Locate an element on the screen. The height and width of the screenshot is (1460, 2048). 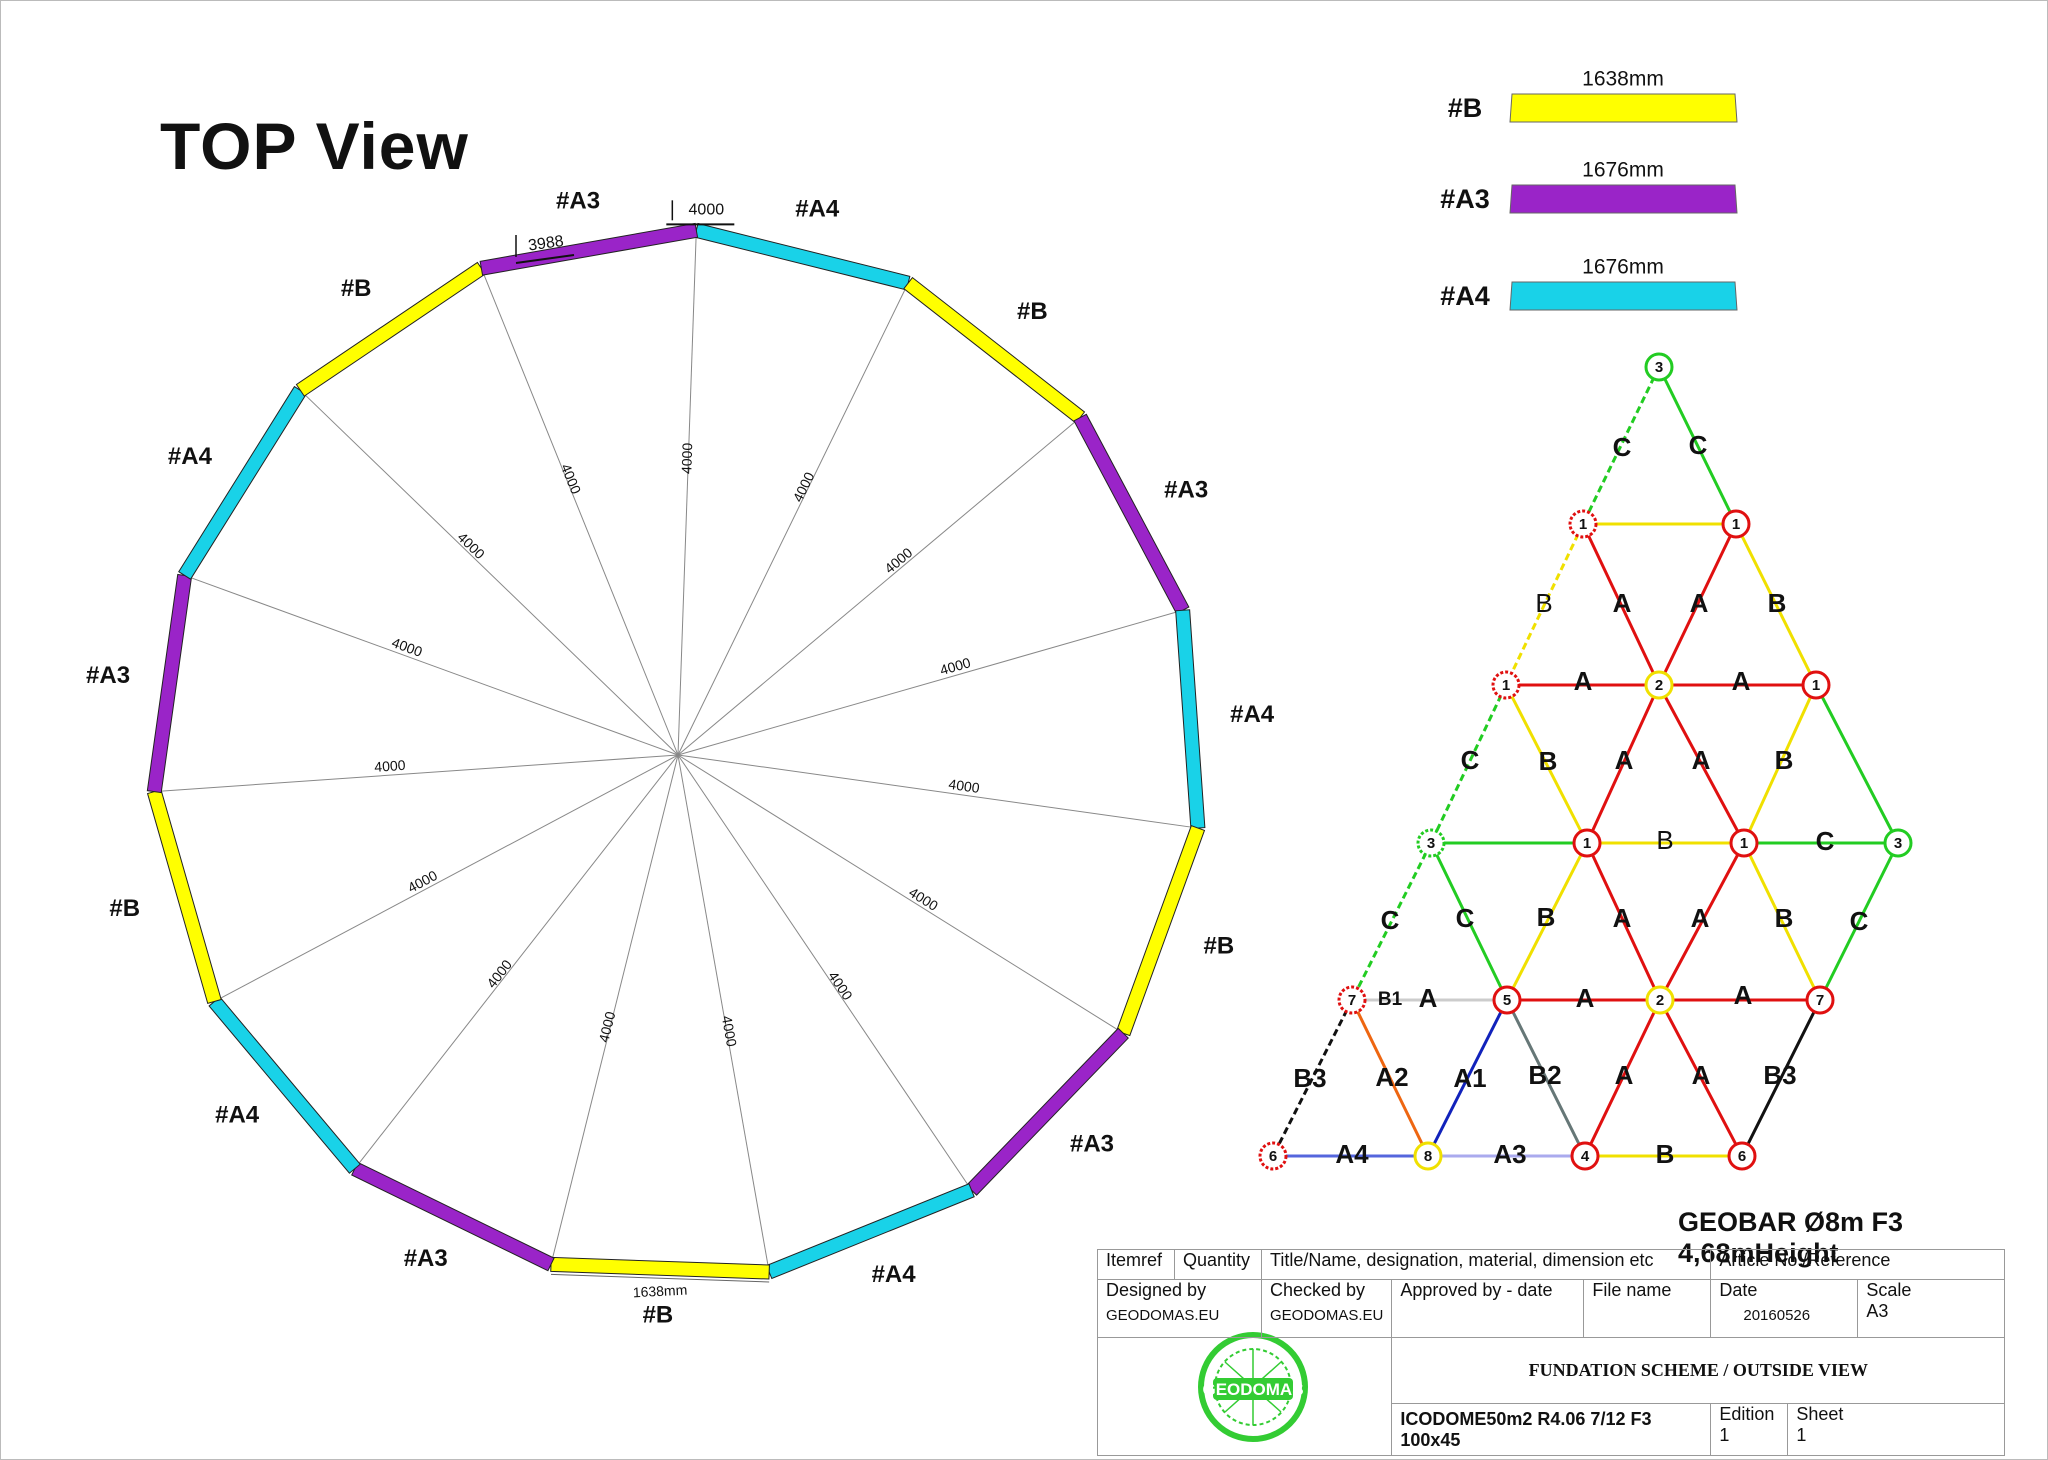
scale-cell: Scale A3 is located at coordinates (1931, 1308).